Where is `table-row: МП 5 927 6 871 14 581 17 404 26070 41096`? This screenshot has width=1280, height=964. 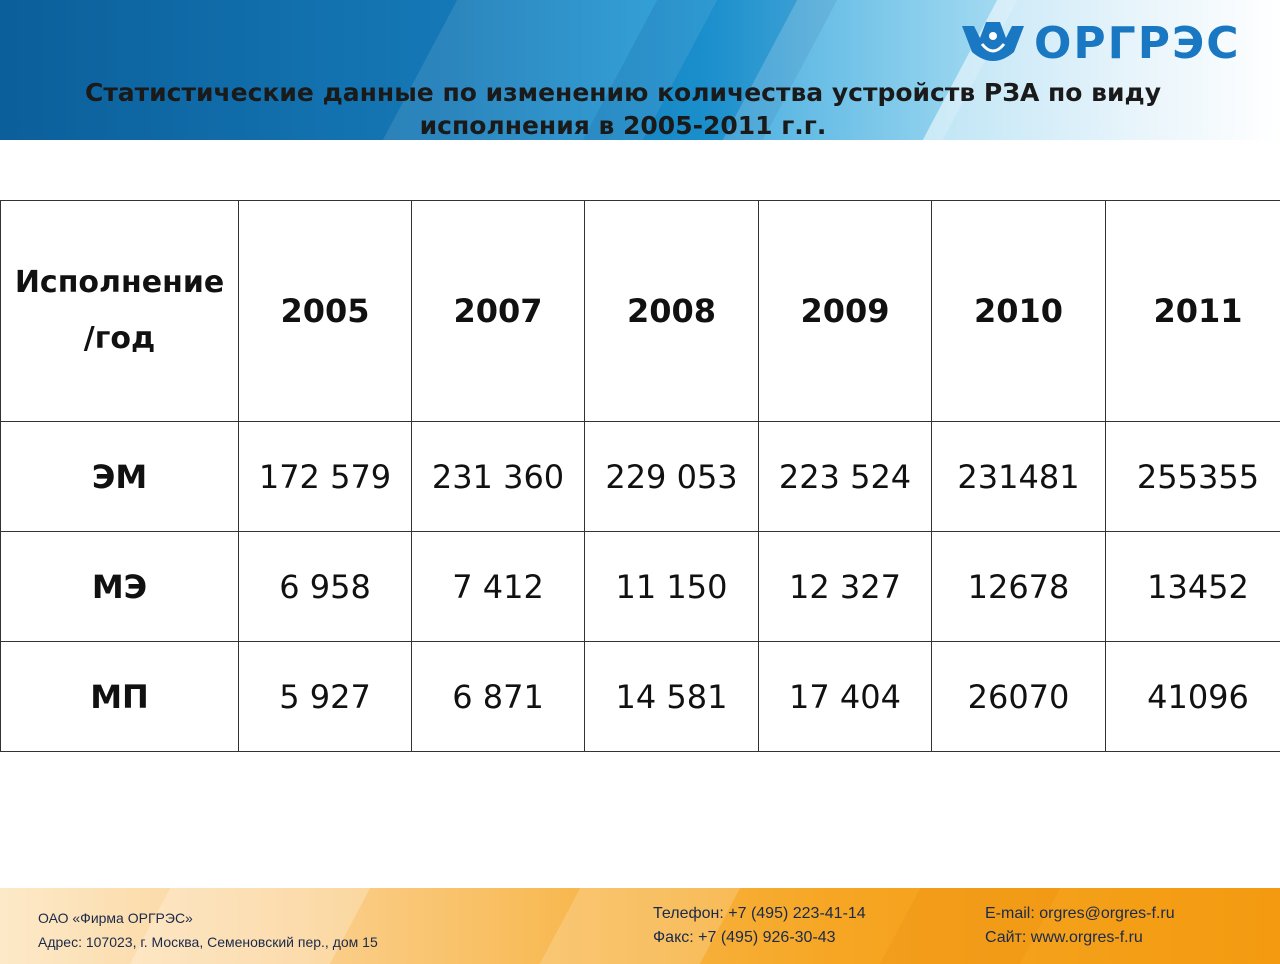
table-row: МП 5 927 6 871 14 581 17 404 26070 41096 is located at coordinates (640, 696).